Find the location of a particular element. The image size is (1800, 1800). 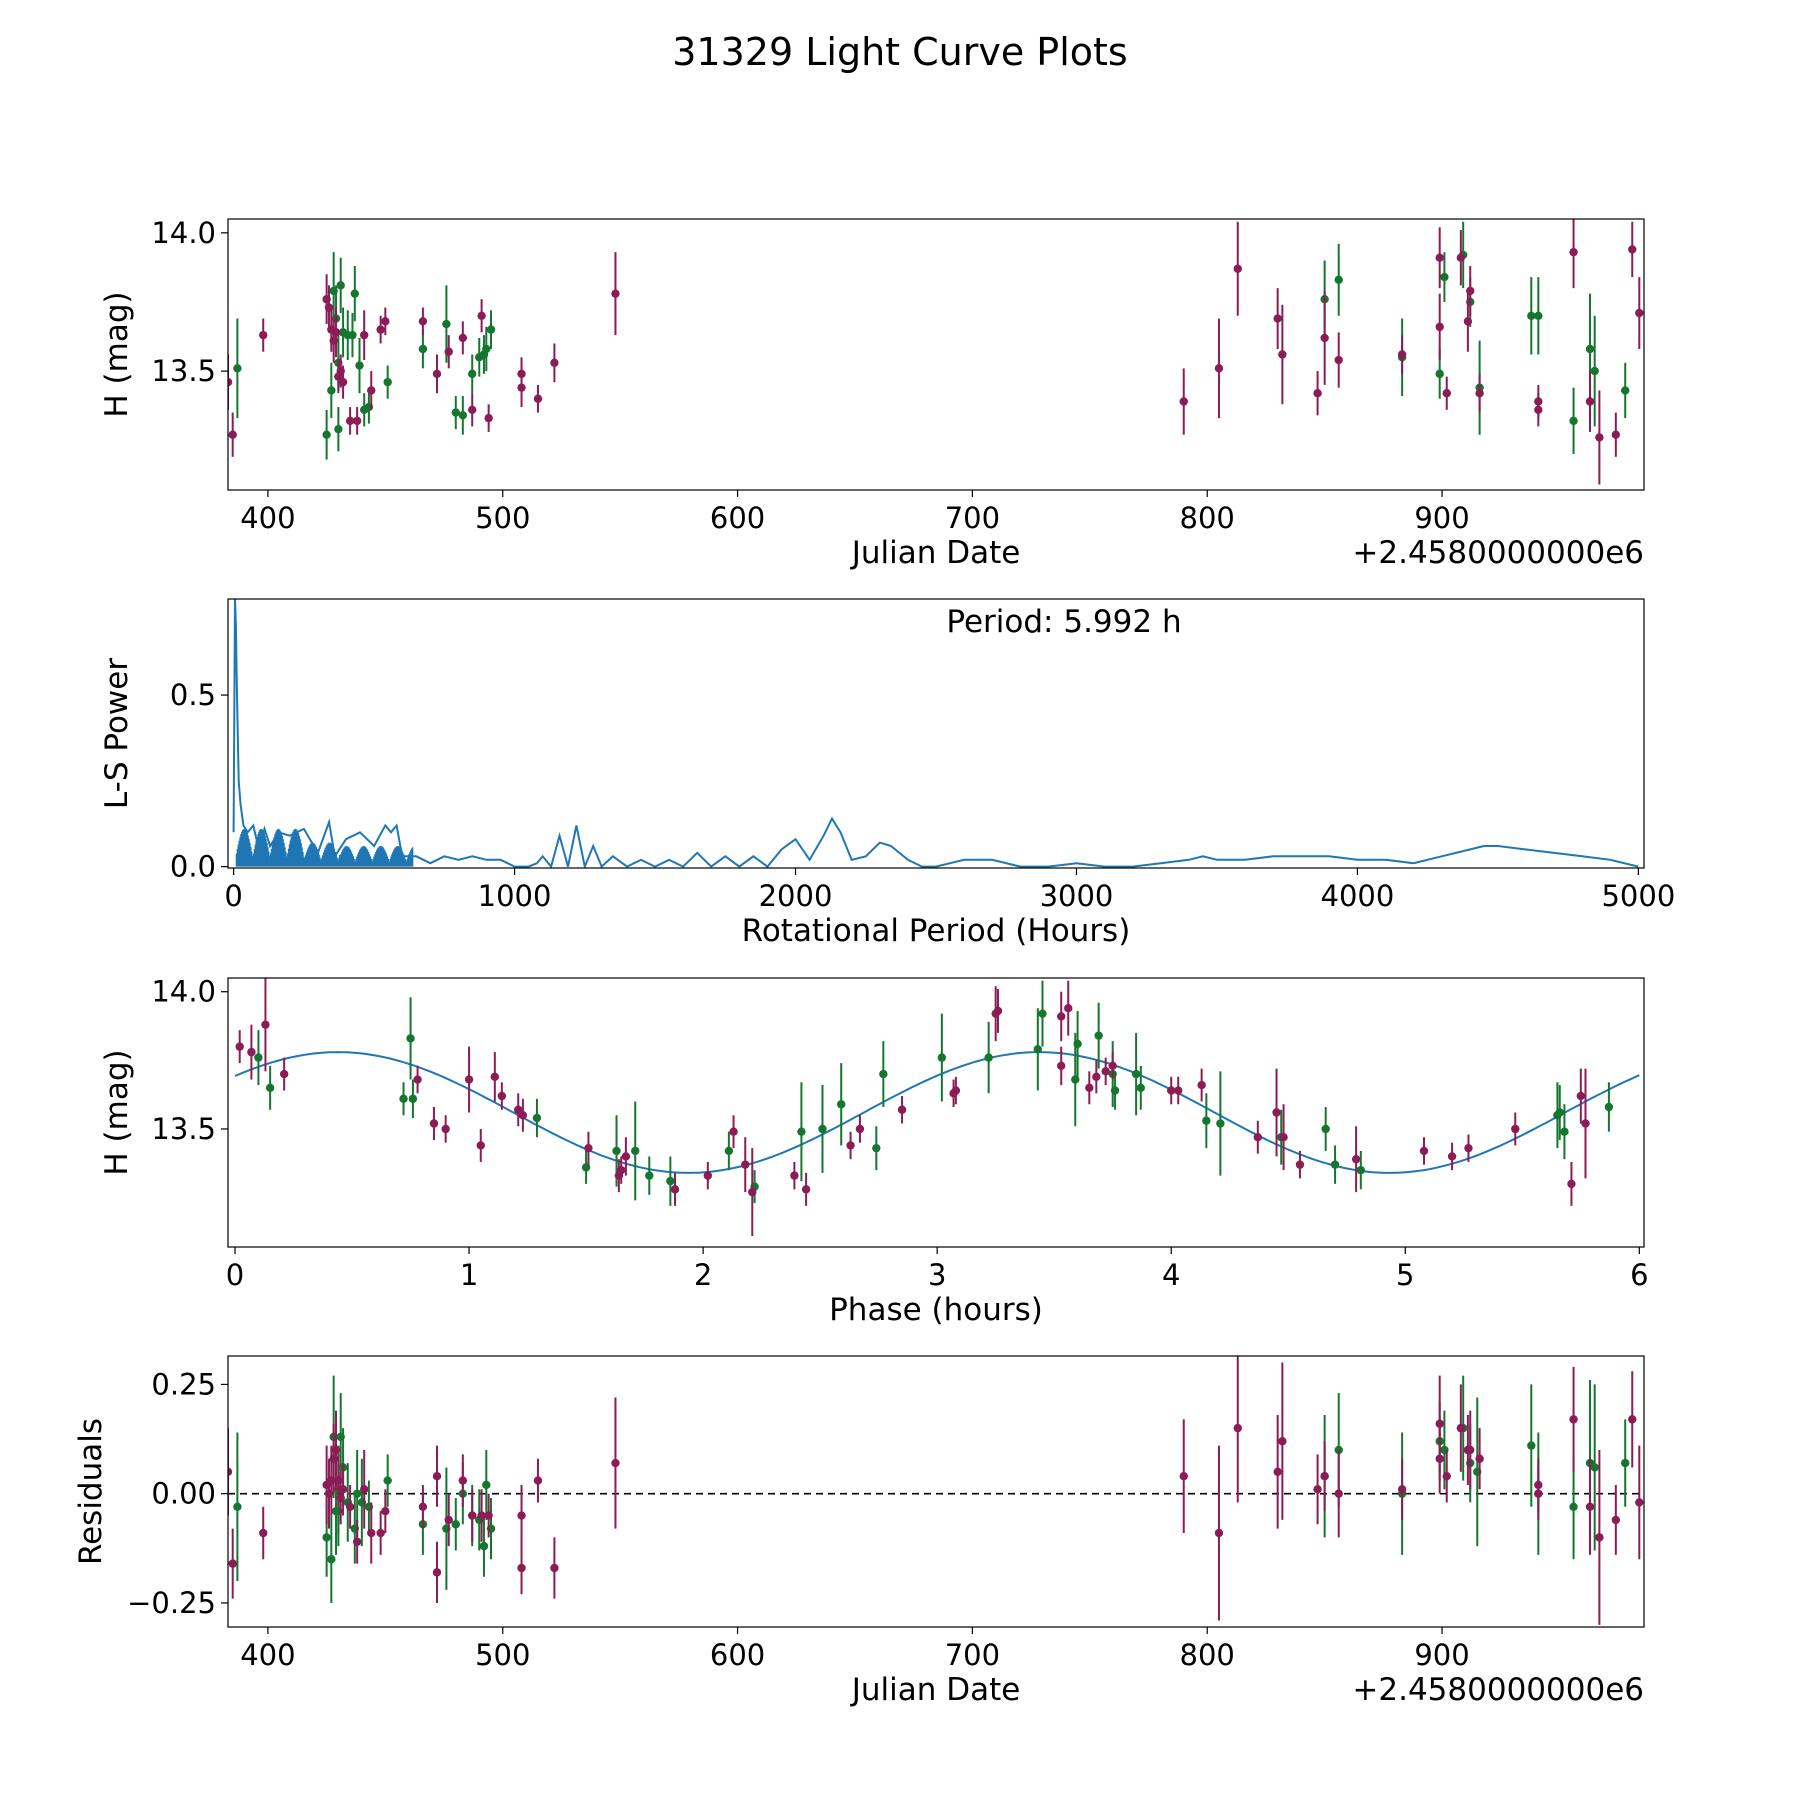

power-spectrum-line is located at coordinates (935, 733).